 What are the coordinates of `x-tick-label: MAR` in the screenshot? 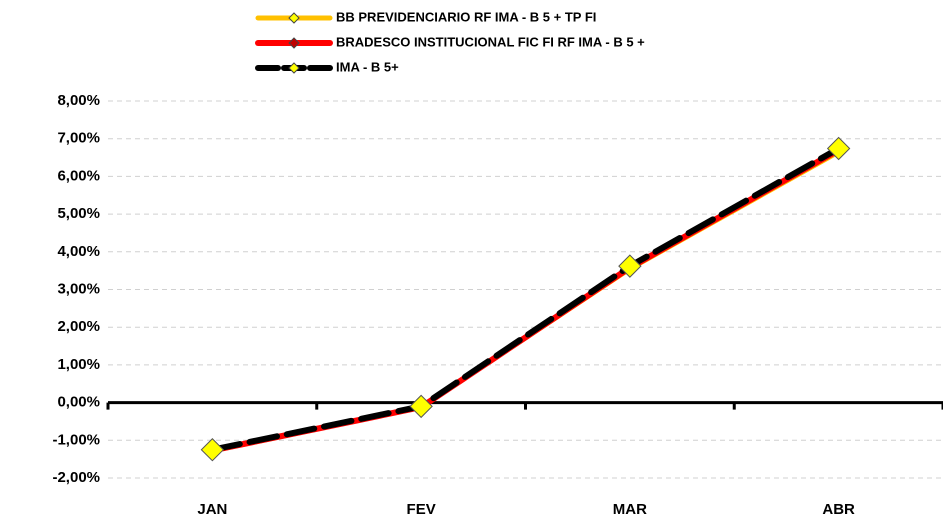 It's located at (630, 509).